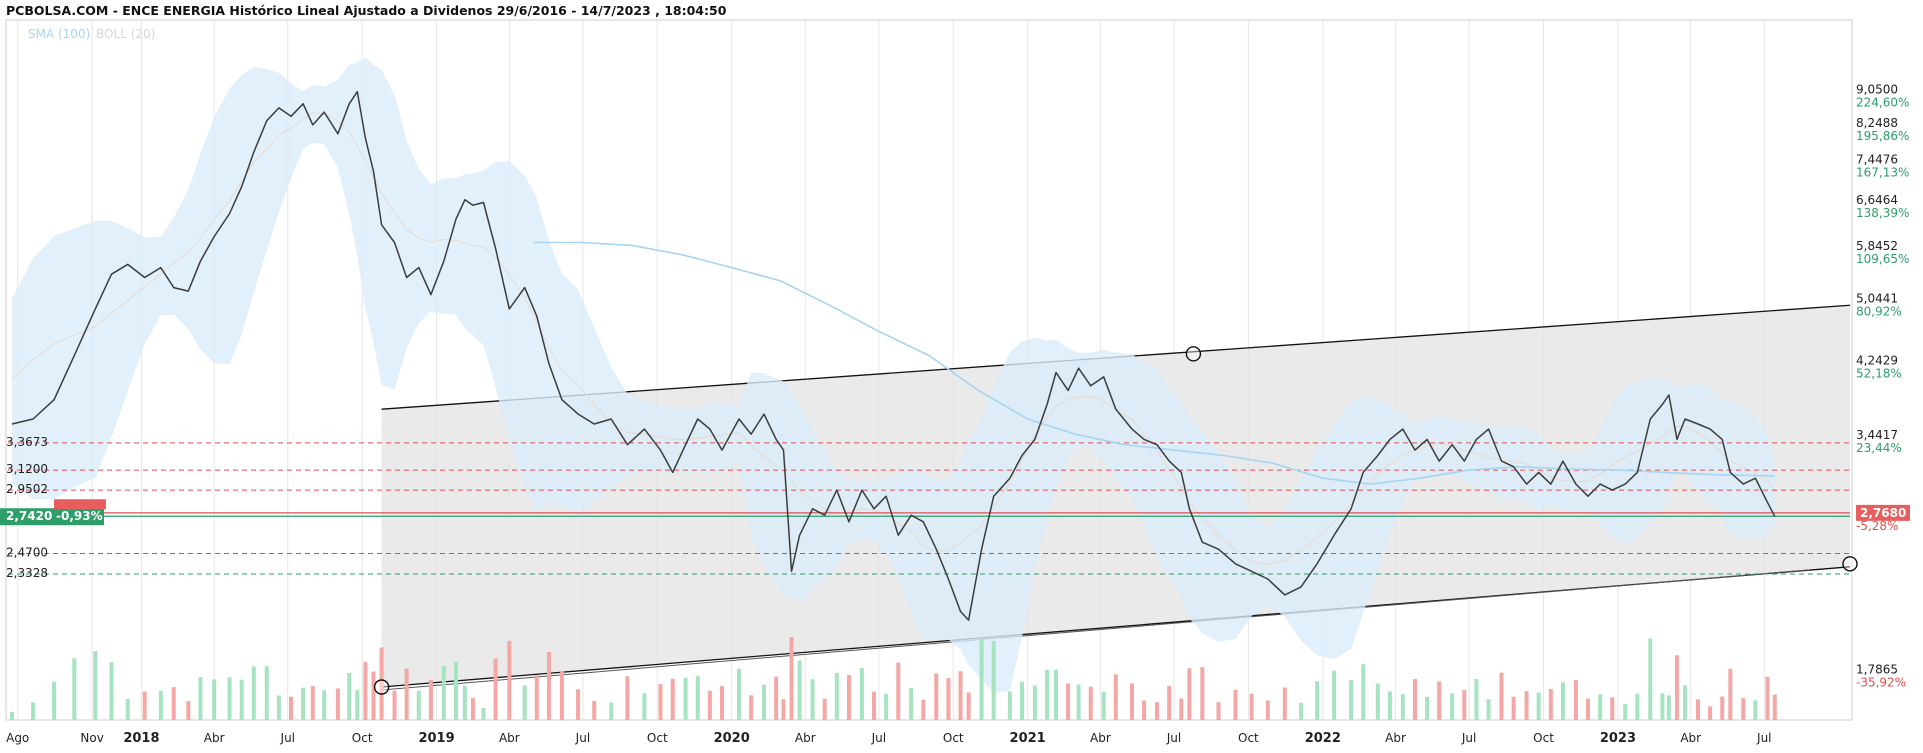 The width and height of the screenshot is (1923, 753). I want to click on x-tick-label: 2020, so click(732, 738).